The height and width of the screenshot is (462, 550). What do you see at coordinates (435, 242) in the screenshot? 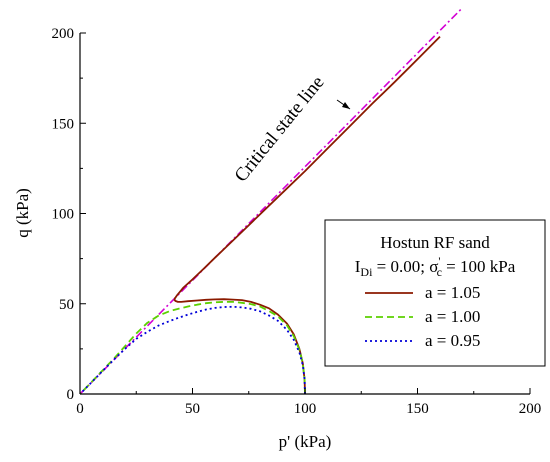
I see `legend-title: Hostun RF sand` at bounding box center [435, 242].